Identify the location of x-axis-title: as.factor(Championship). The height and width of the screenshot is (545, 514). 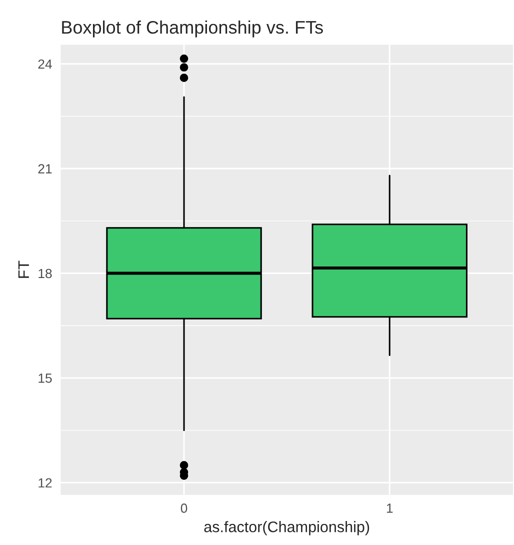
(287, 528).